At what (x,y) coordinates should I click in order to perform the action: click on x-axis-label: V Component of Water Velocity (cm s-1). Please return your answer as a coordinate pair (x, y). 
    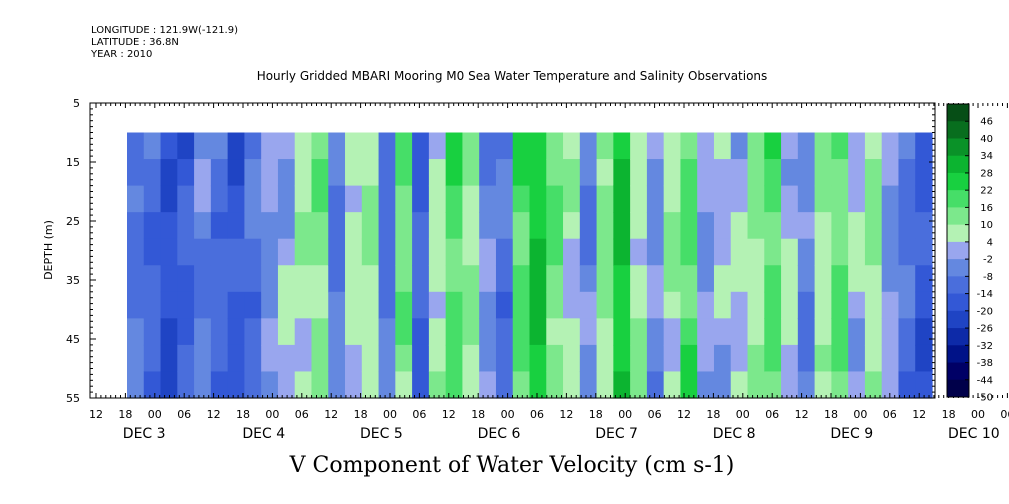
    Looking at the image, I should click on (512, 465).